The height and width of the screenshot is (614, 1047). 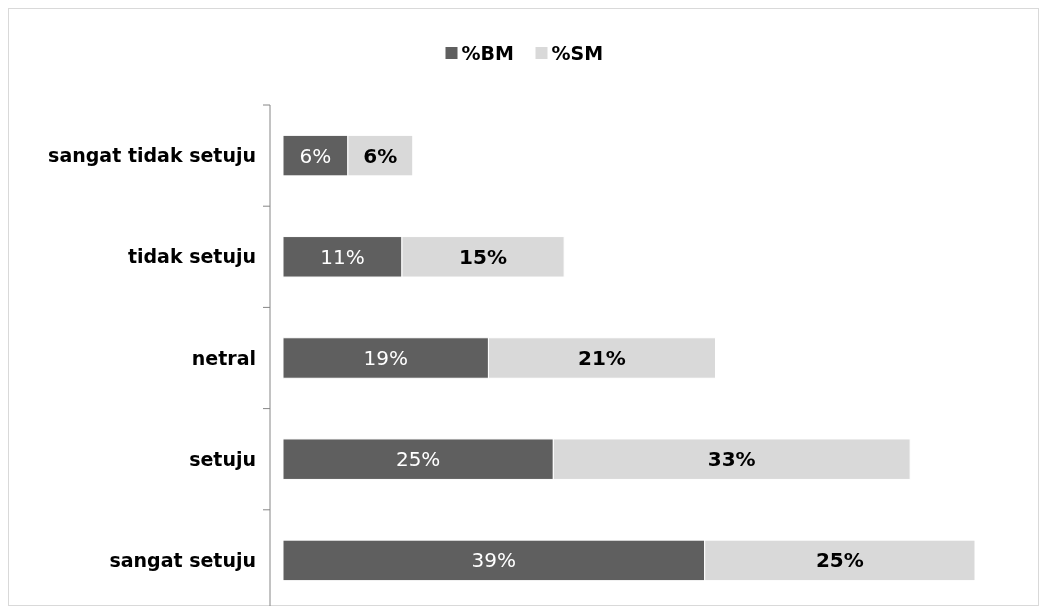 What do you see at coordinates (223, 357) in the screenshot?
I see `y-tick-label: netral` at bounding box center [223, 357].